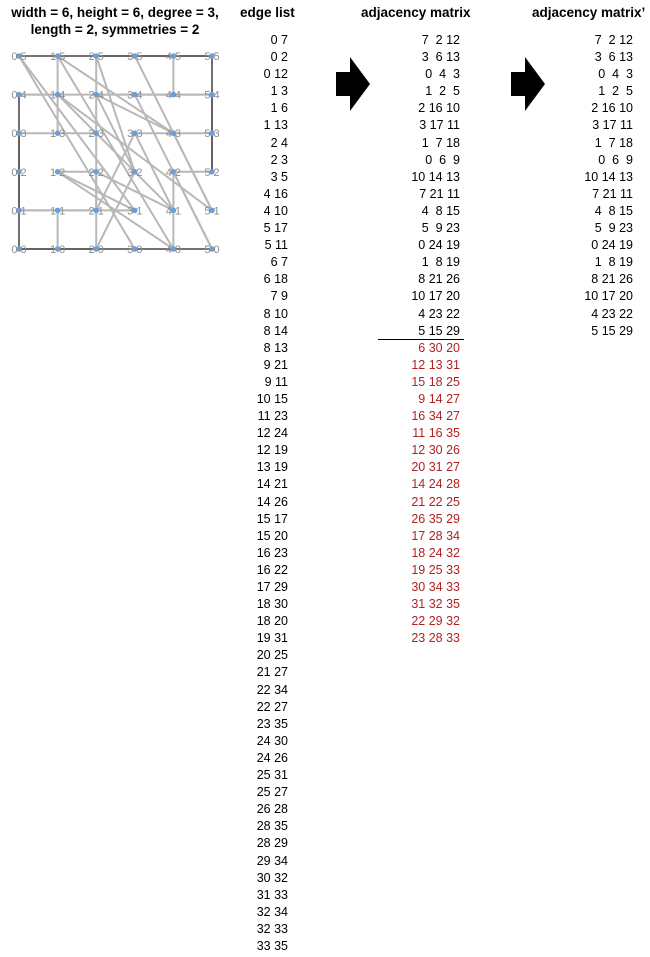 This screenshot has height=957, width=650. Describe the element at coordinates (615, 74) in the screenshot. I see `adjacency-prime-row: 0 4 3` at that location.